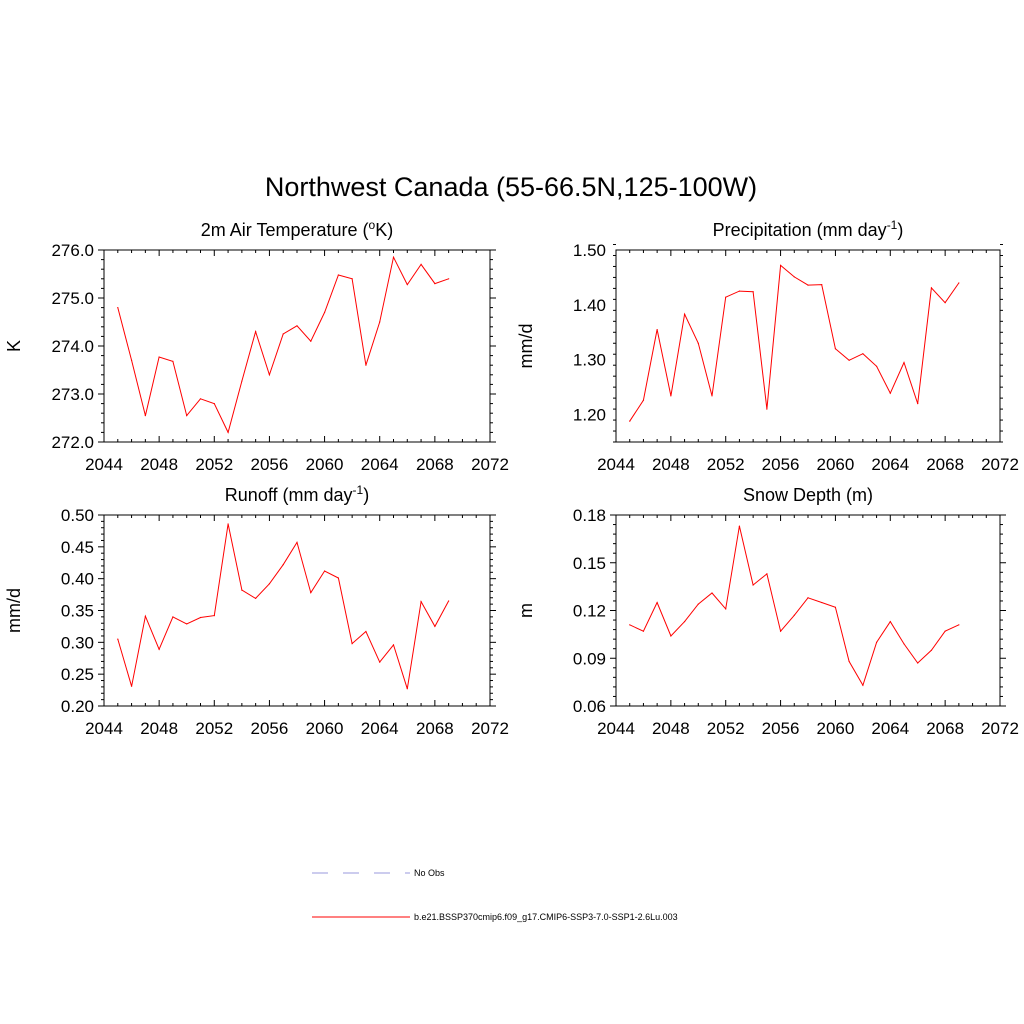 The image size is (1024, 1024). What do you see at coordinates (14, 610) in the screenshot?
I see `y-axis-label: mm/d` at bounding box center [14, 610].